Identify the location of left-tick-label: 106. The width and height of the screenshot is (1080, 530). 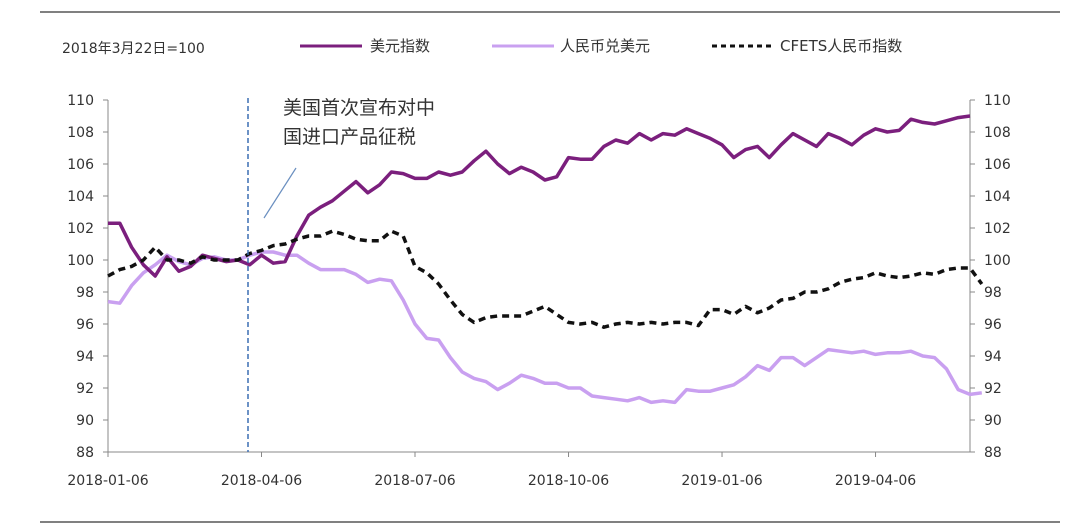
(80, 165).